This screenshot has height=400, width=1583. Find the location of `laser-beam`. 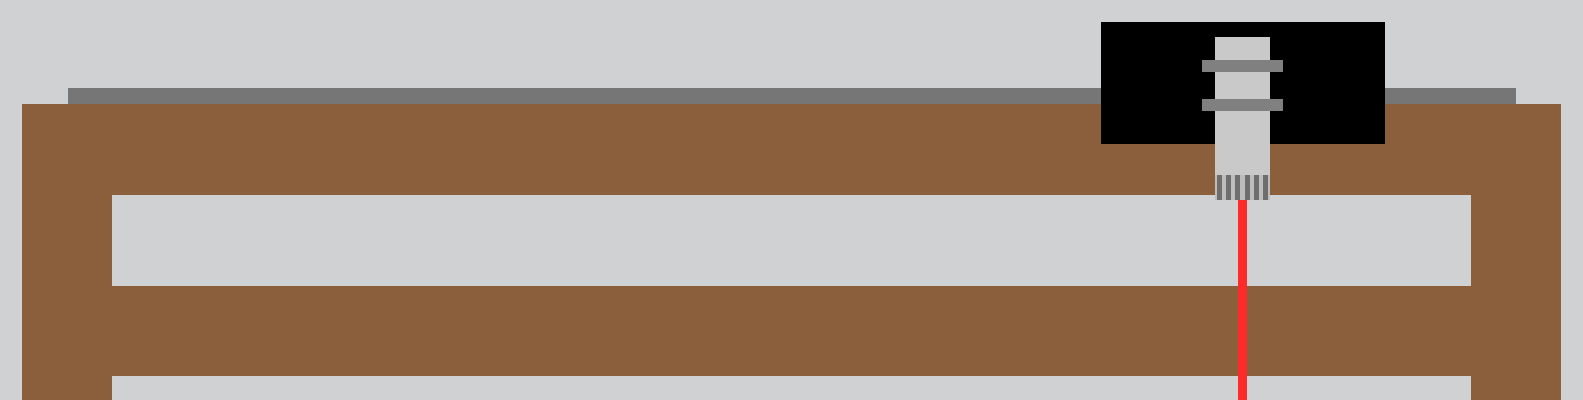

laser-beam is located at coordinates (1242, 300).